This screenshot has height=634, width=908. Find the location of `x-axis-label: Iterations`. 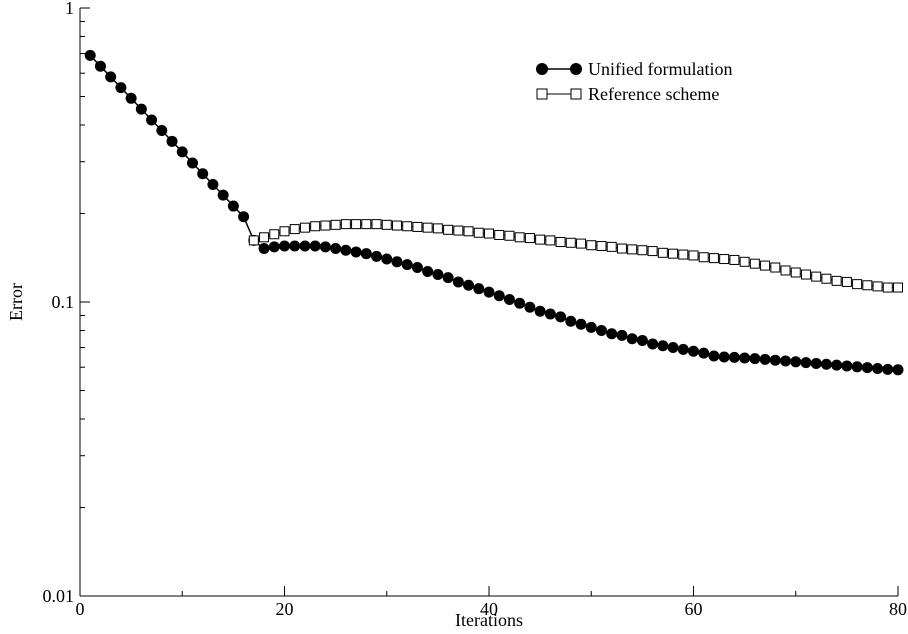

x-axis-label: Iterations is located at coordinates (489, 620).